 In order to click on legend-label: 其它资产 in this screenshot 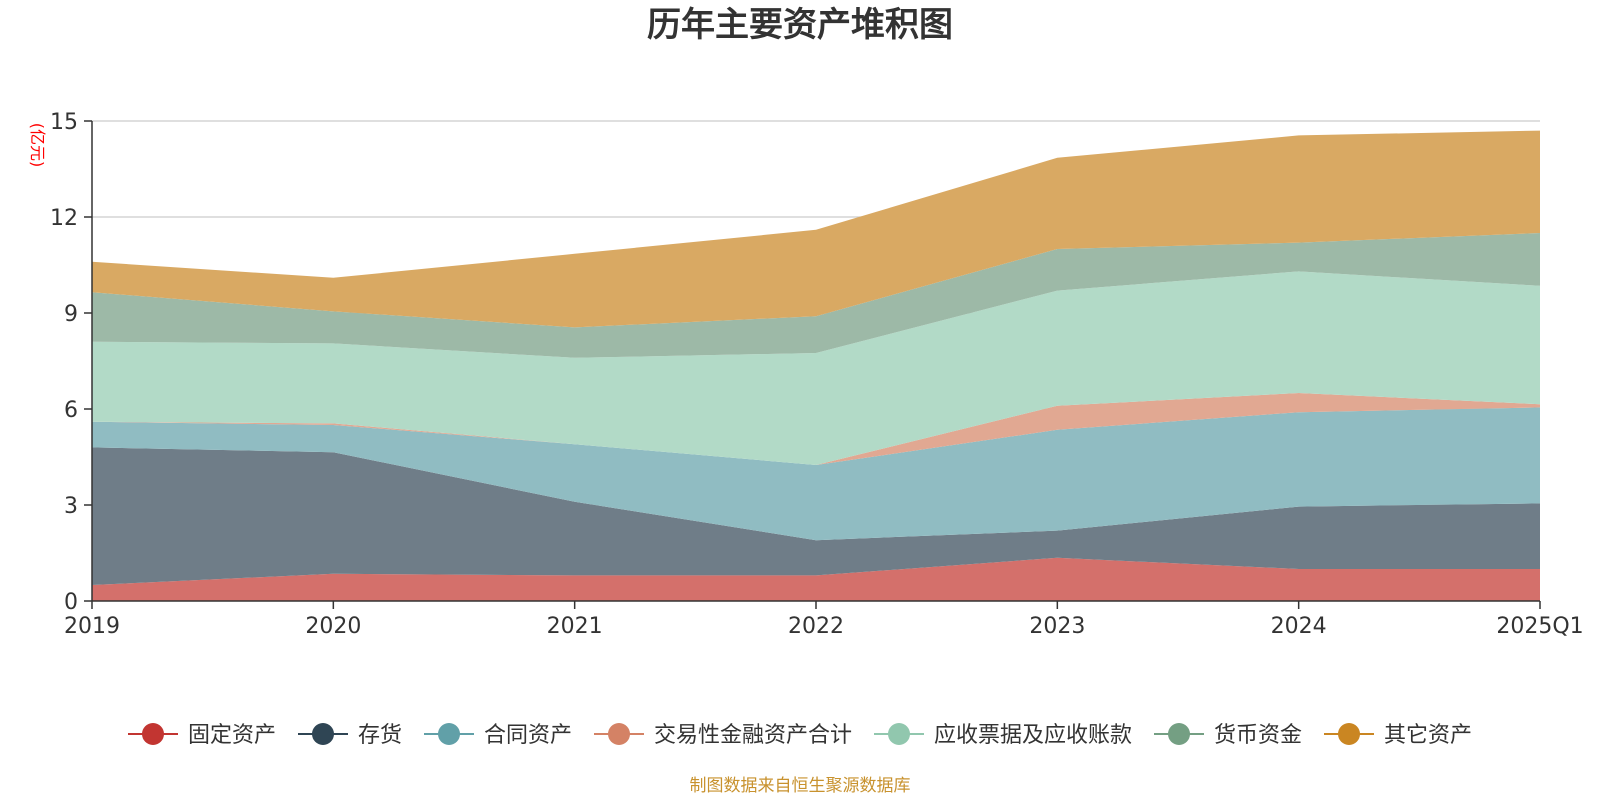, I will do `click(1428, 735)`.